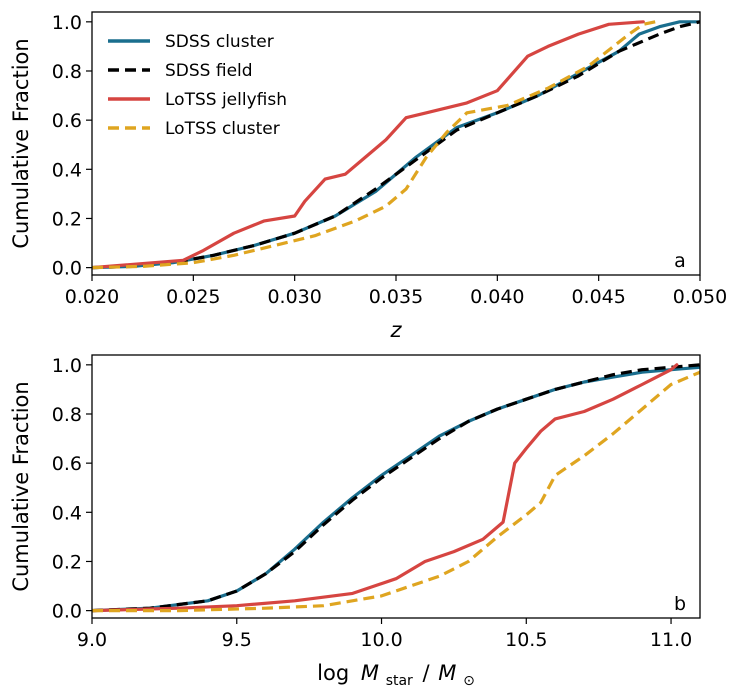 The height and width of the screenshot is (699, 748). What do you see at coordinates (237, 640) in the screenshot?
I see `x-tick-label: 9.5` at bounding box center [237, 640].